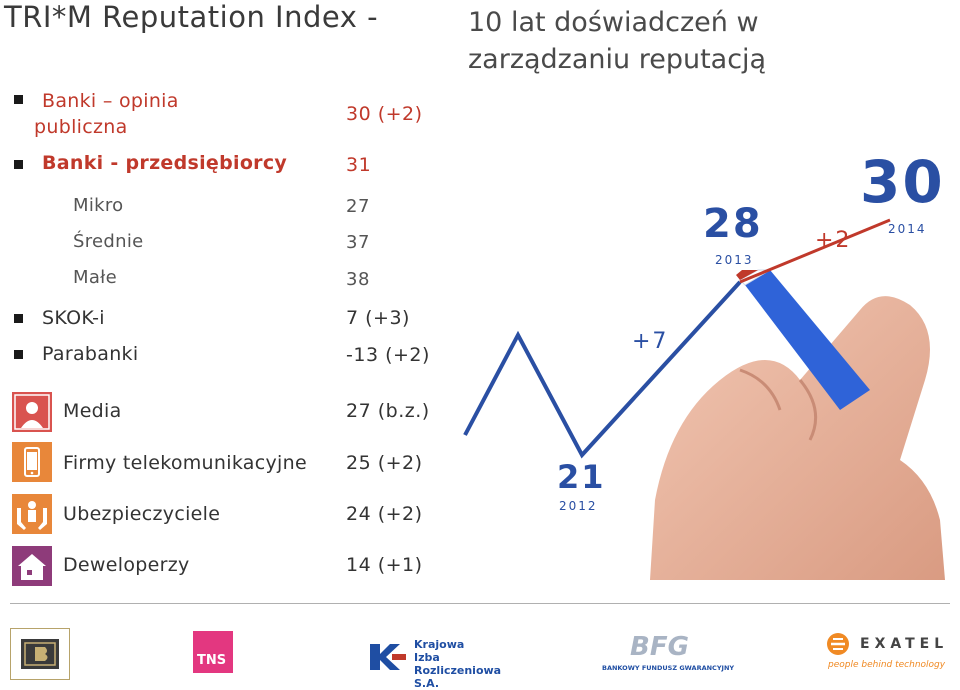 The height and width of the screenshot is (690, 960). What do you see at coordinates (902, 182) in the screenshot?
I see `chart-point-label-2014: 30` at bounding box center [902, 182].